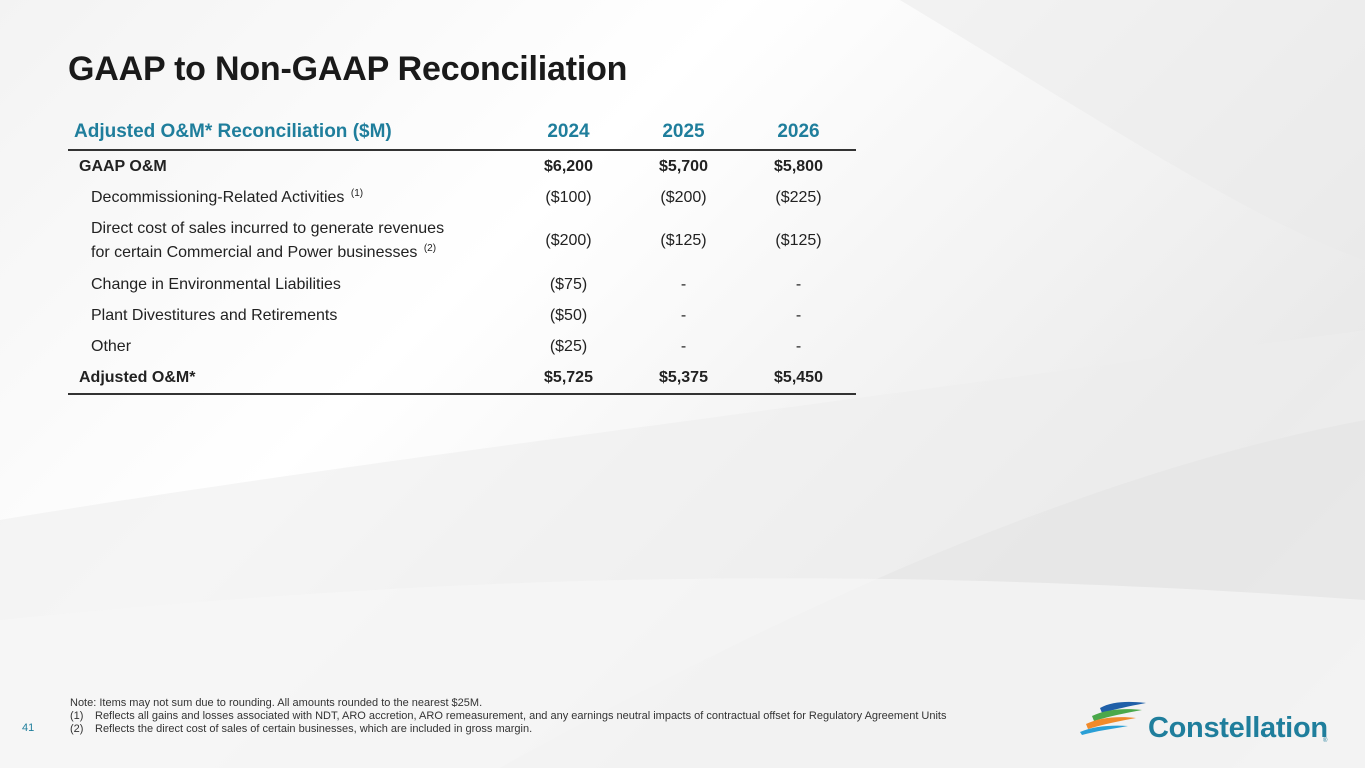  What do you see at coordinates (218, 197) in the screenshot?
I see `row-label-text: Decommissioning-Related Activities` at bounding box center [218, 197].